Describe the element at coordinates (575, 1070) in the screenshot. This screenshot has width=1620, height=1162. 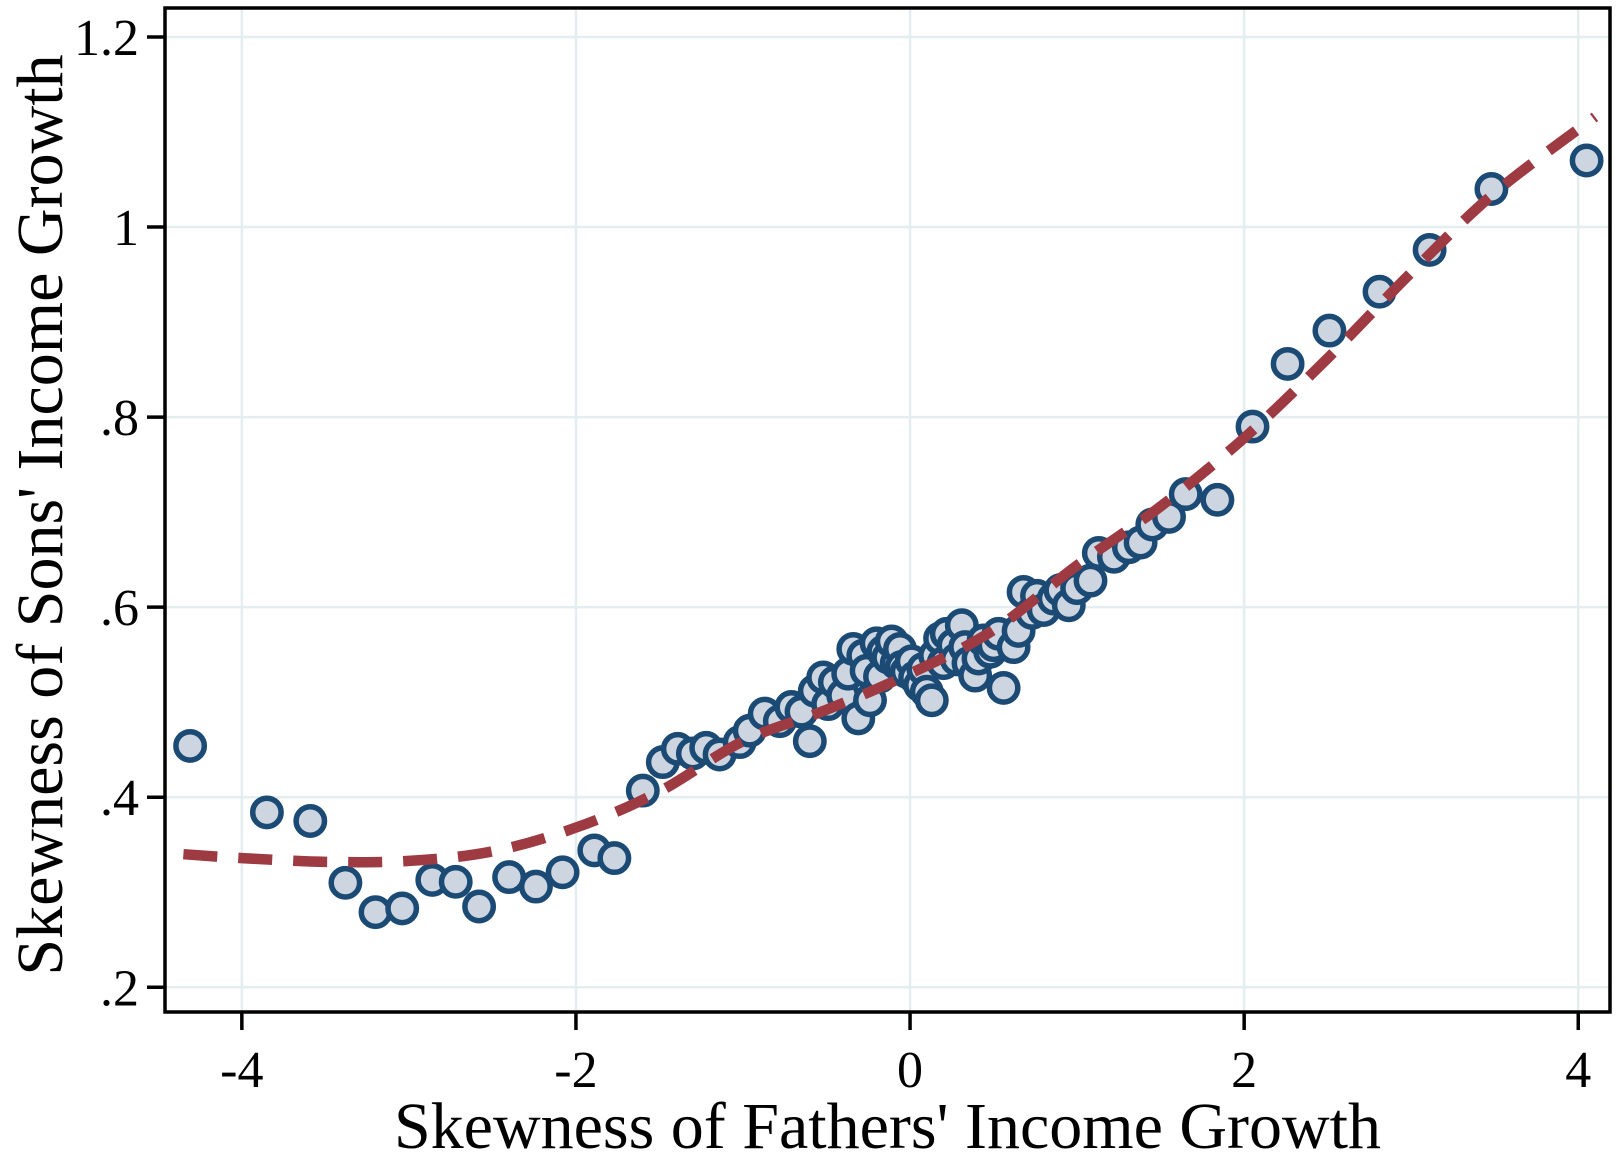
I see `x-tick-label: -2` at that location.